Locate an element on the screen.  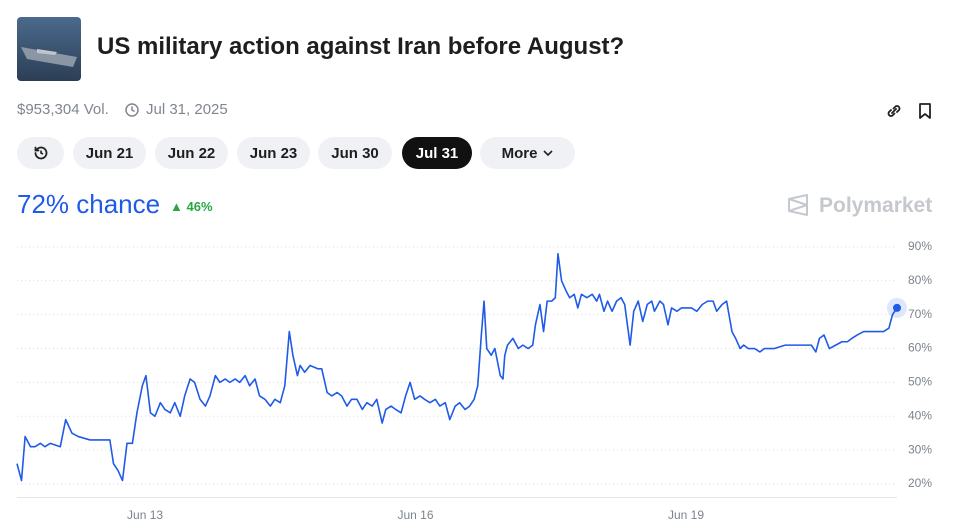
history-button is located at coordinates (40, 153).